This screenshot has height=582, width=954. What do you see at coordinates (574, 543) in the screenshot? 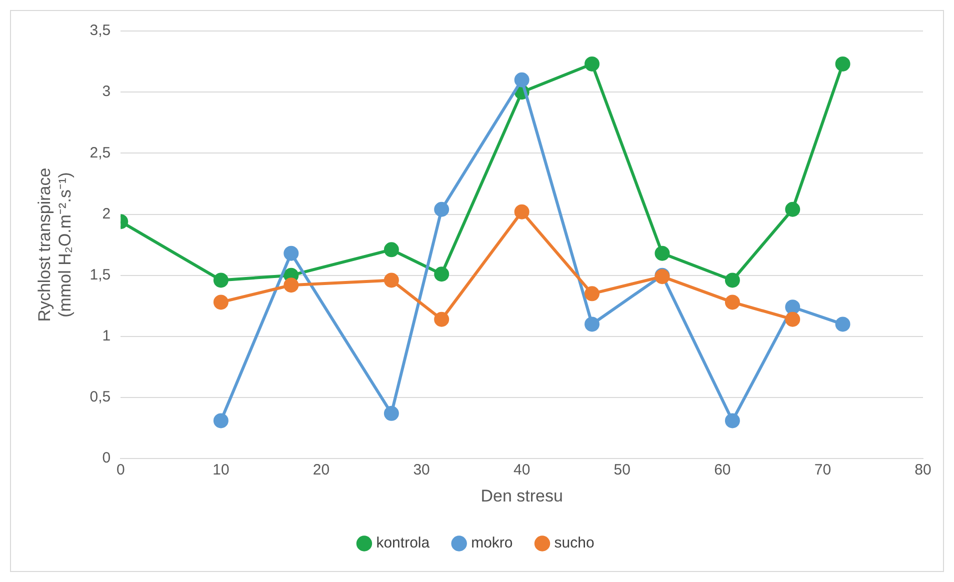
I see `legend-label: sucho` at bounding box center [574, 543].